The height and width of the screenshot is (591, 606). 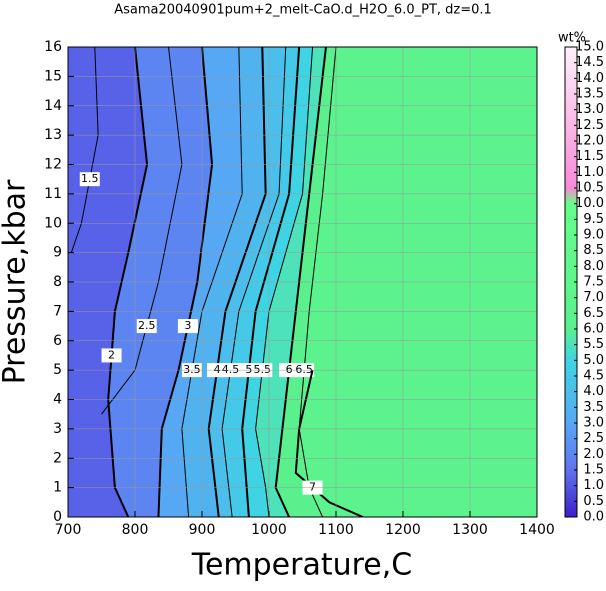 I want to click on colorbar-tick-label: 1.0, so click(x=593, y=485).